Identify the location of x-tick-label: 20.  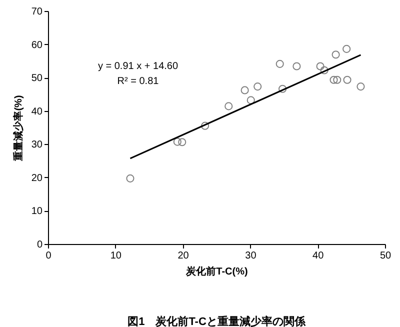
(184, 256).